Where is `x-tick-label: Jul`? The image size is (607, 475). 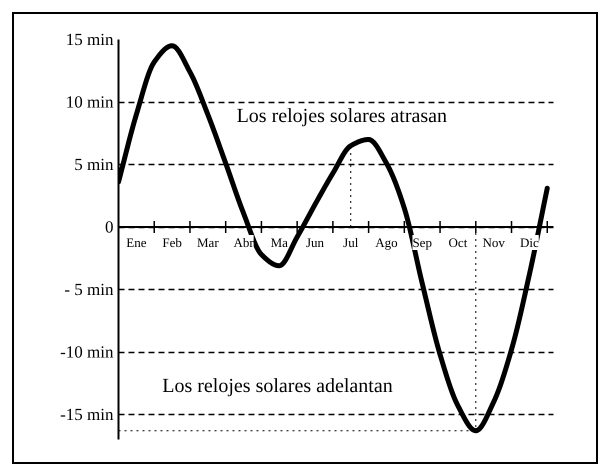
x-tick-label: Jul is located at coordinates (351, 242).